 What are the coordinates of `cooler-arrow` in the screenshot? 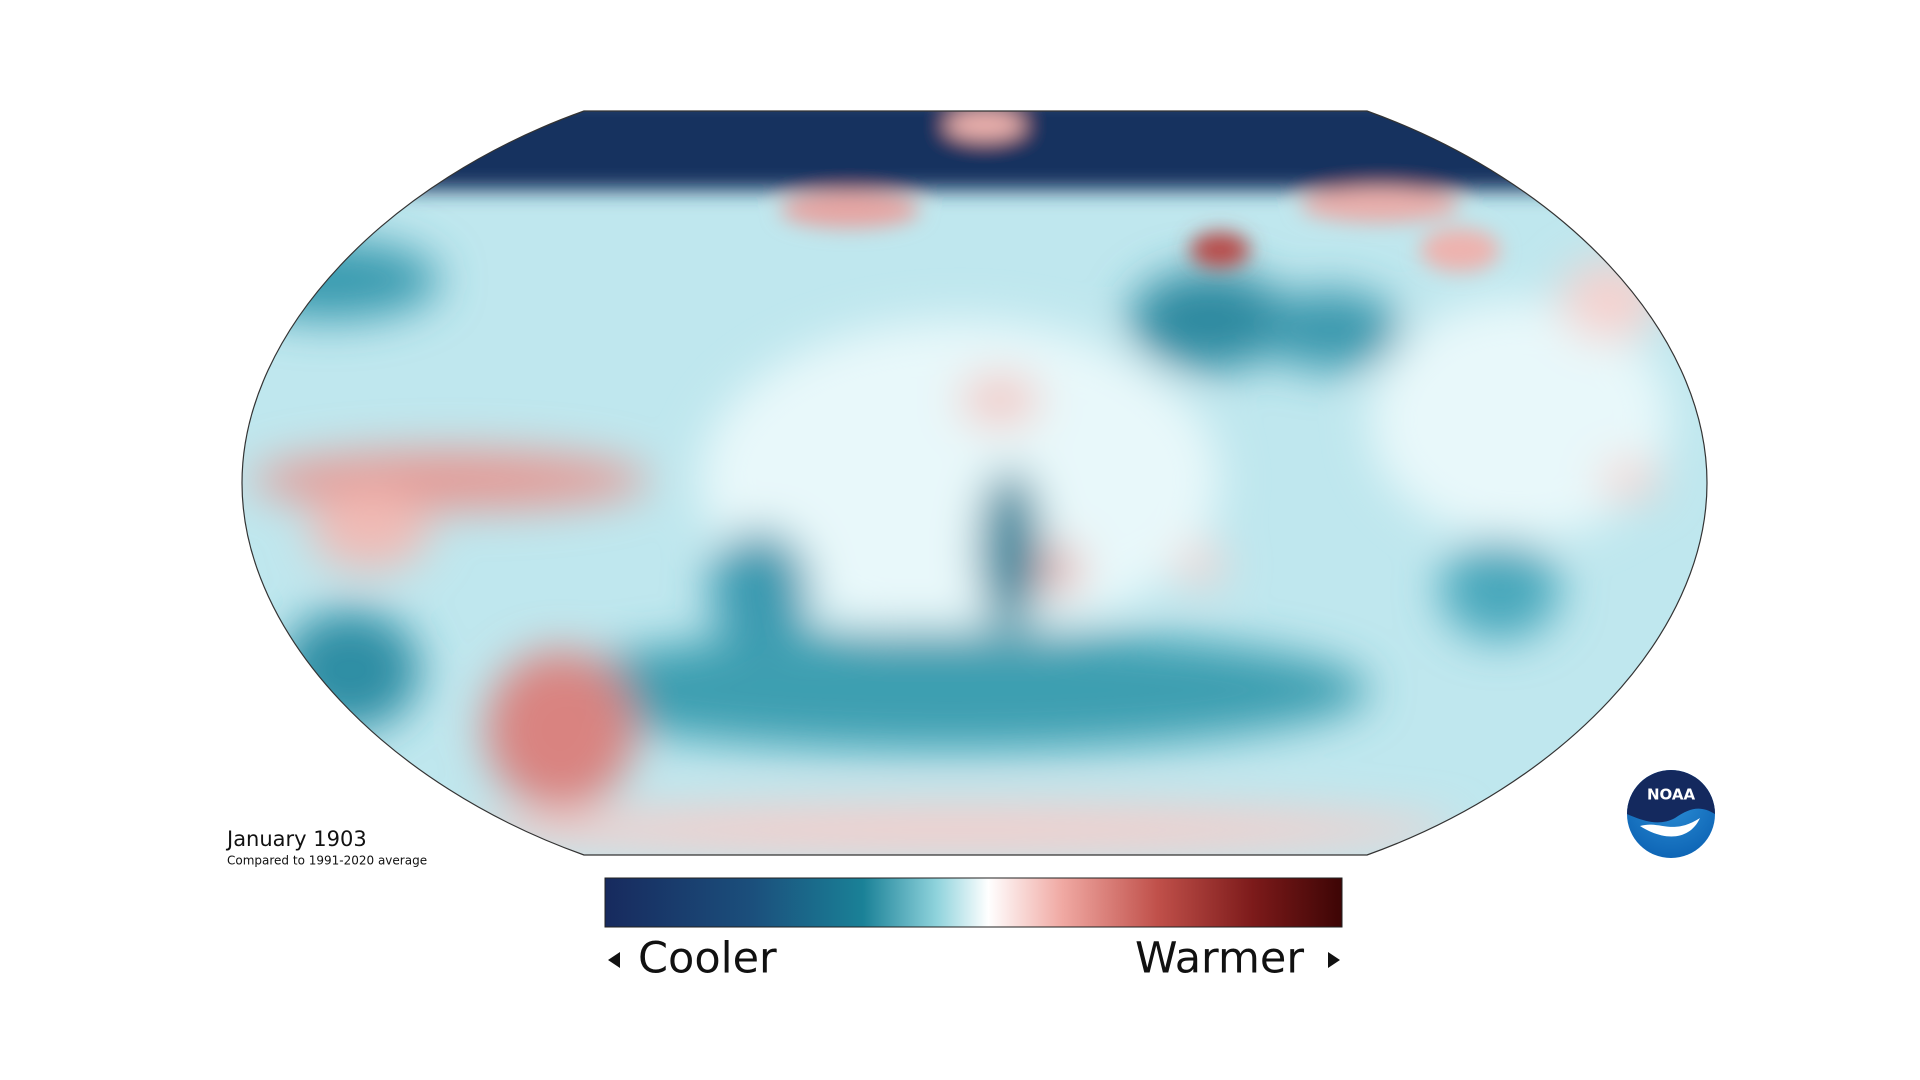 It's located at (614, 960).